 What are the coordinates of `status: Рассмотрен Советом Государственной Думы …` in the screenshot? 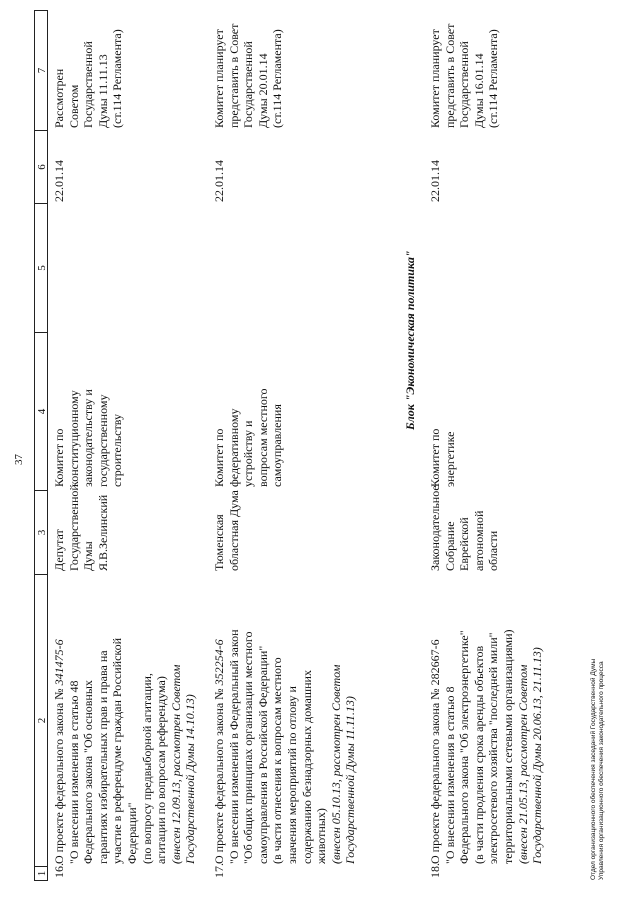 It's located at (88, 78).